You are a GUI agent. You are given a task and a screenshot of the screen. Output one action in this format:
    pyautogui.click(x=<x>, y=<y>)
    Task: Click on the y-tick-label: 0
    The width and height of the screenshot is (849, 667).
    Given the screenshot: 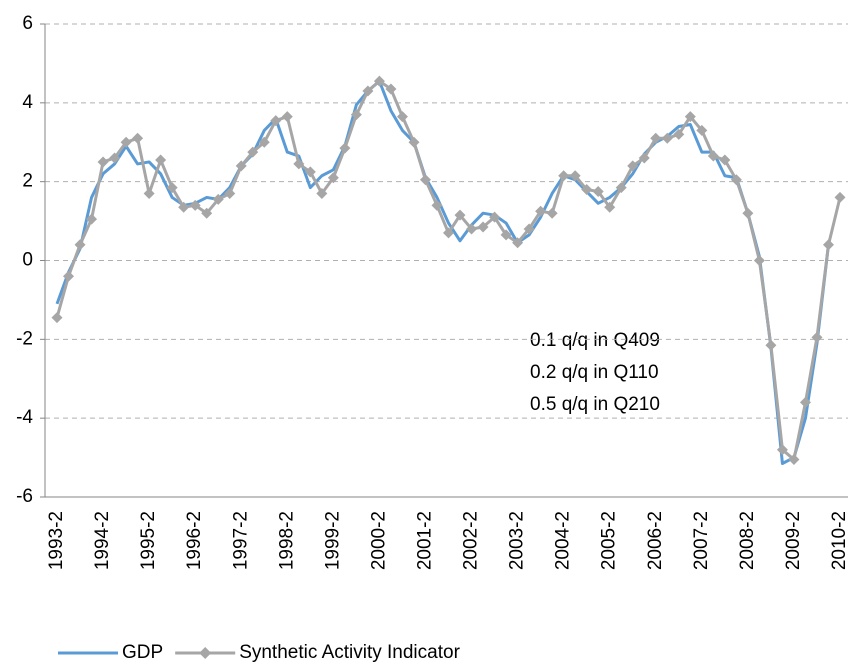 What is the action you would take?
    pyautogui.click(x=27, y=260)
    